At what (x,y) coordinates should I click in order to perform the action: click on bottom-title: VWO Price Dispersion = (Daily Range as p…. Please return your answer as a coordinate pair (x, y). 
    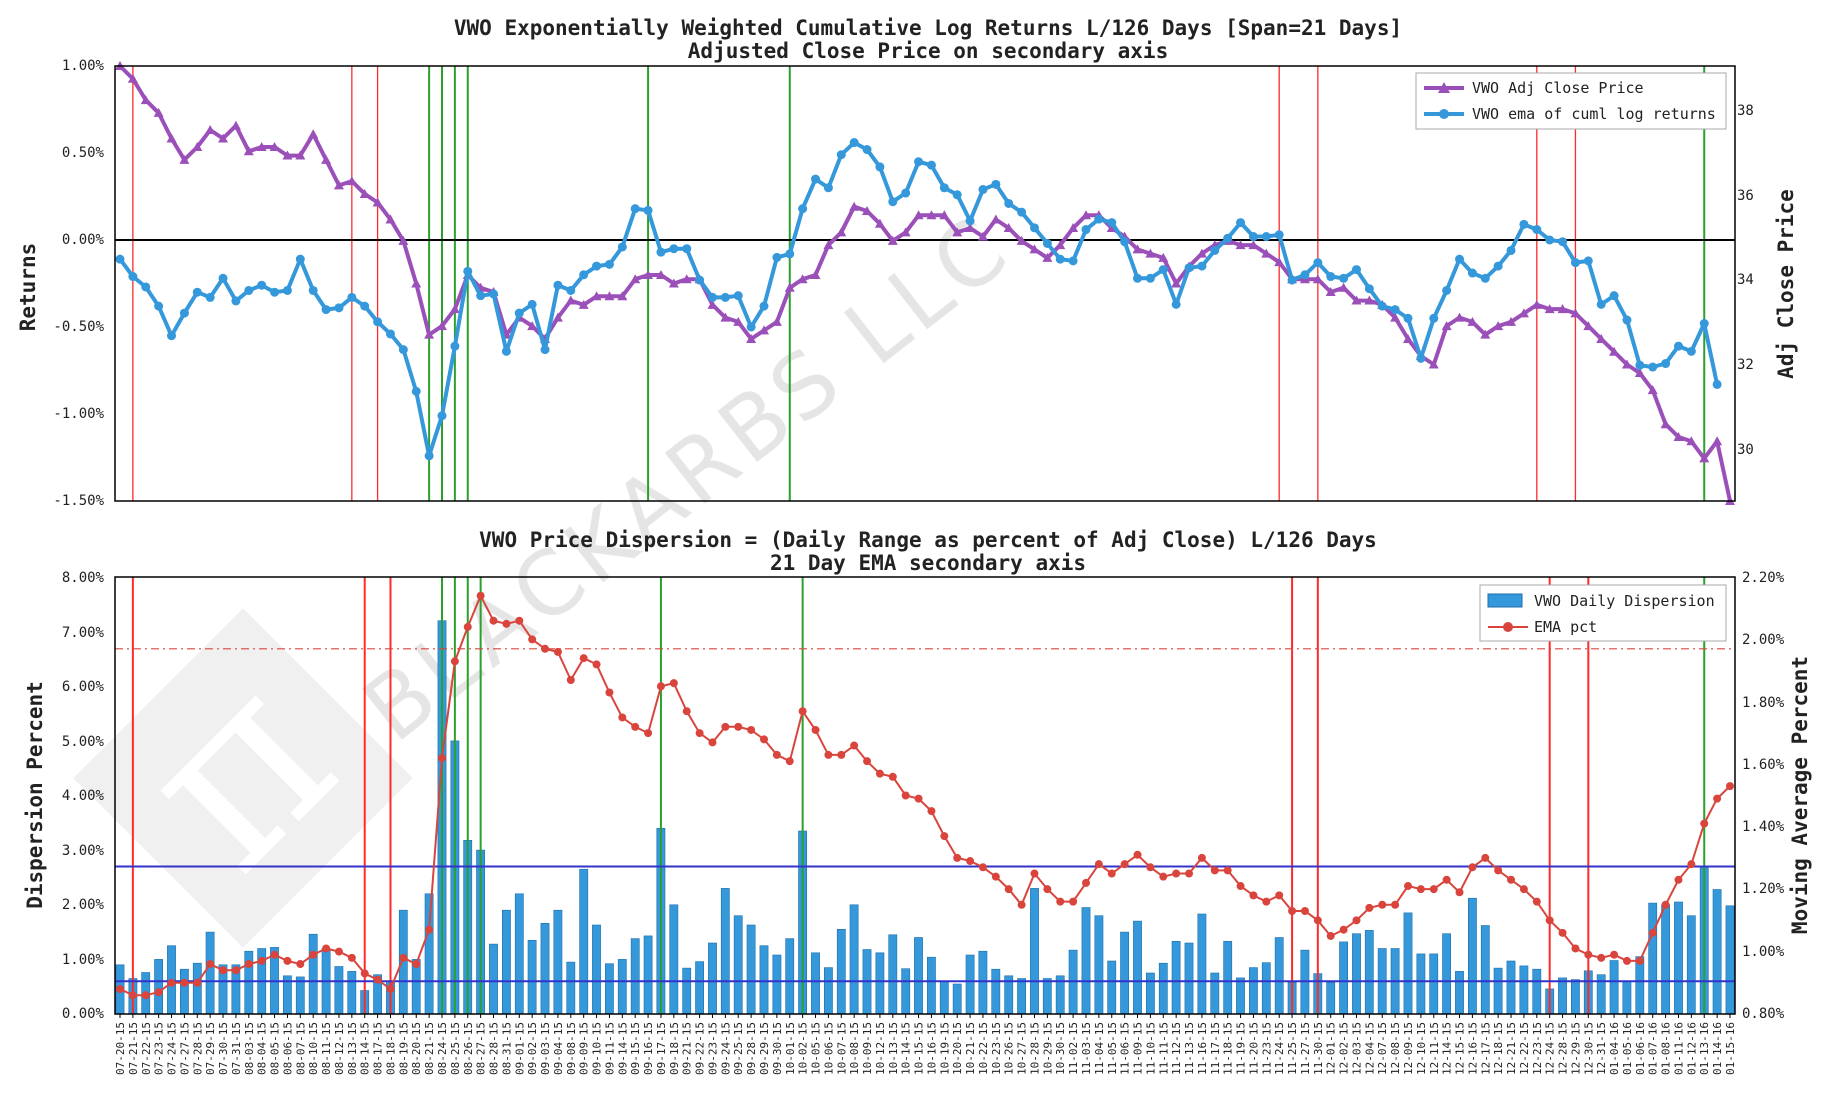
    Looking at the image, I should click on (928, 540).